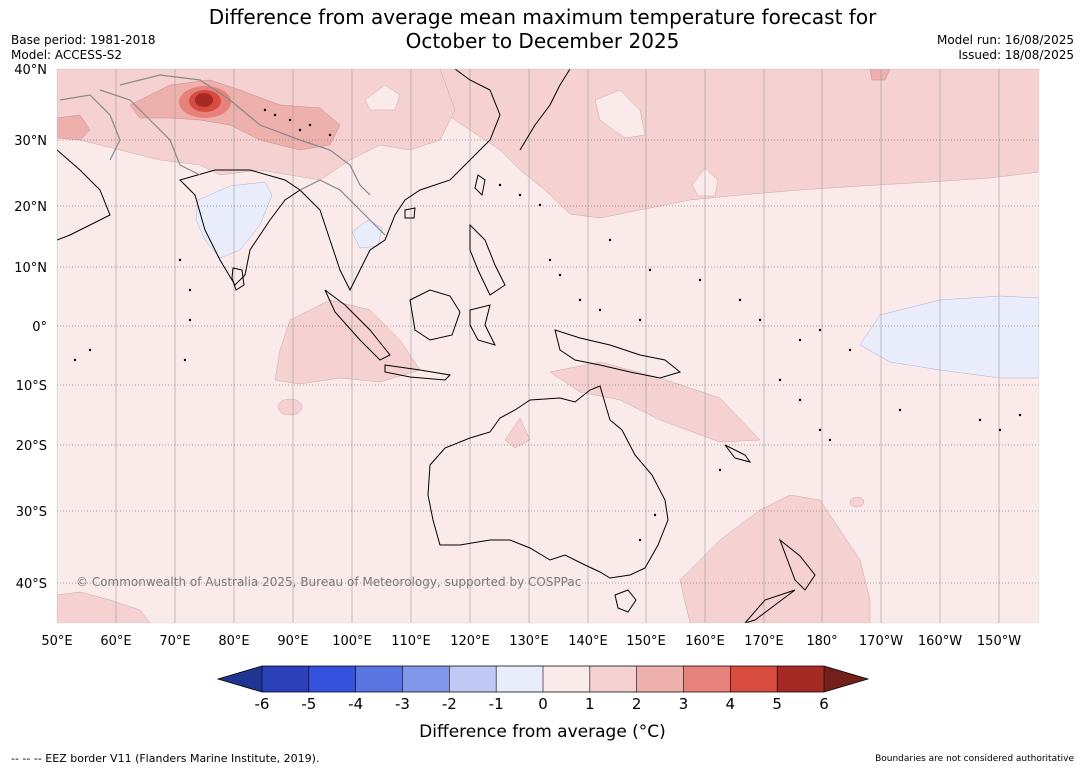 The image size is (1085, 770). What do you see at coordinates (770, 606) in the screenshot?
I see `coastline-new-zealand-south` at bounding box center [770, 606].